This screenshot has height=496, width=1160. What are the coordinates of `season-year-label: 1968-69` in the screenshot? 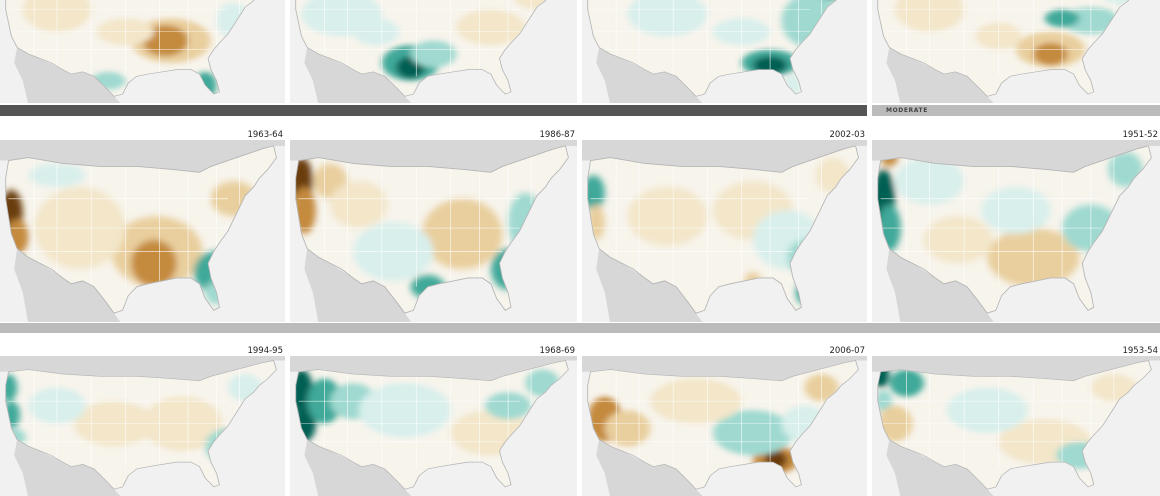 It's located at (557, 351).